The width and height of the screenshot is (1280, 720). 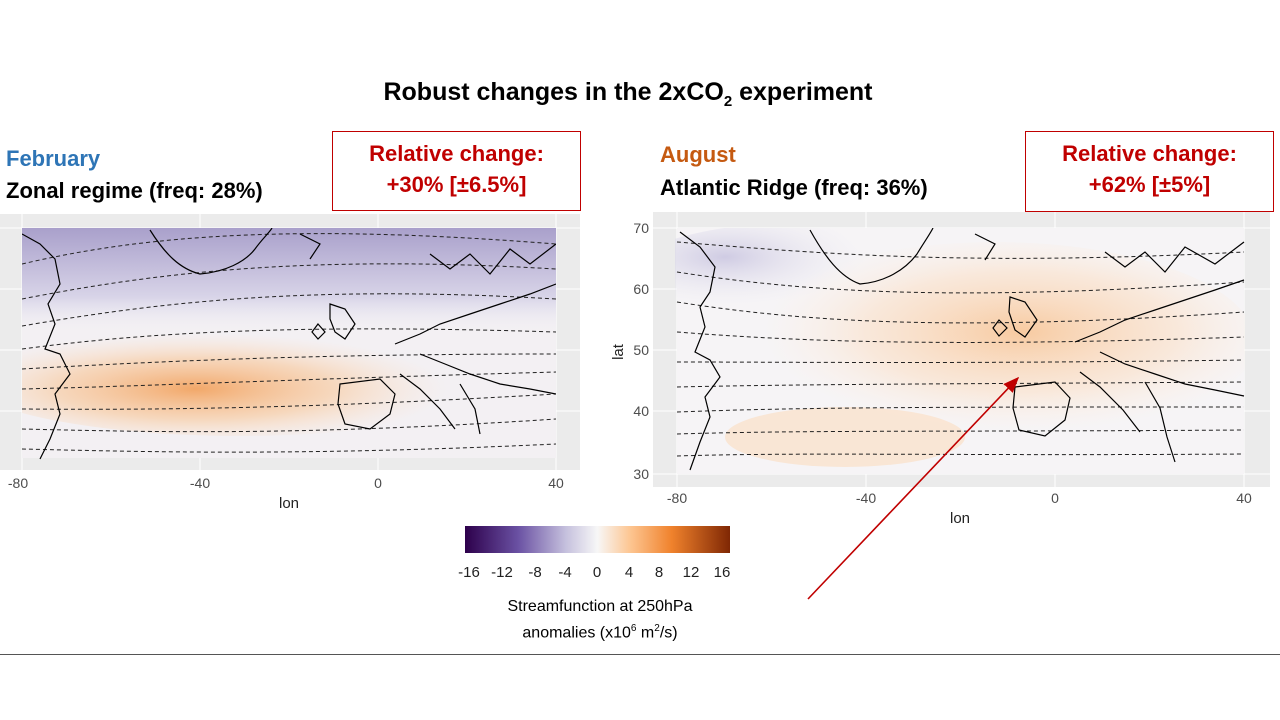 I want to click on right-y-tick-40: 40, so click(x=641, y=411).